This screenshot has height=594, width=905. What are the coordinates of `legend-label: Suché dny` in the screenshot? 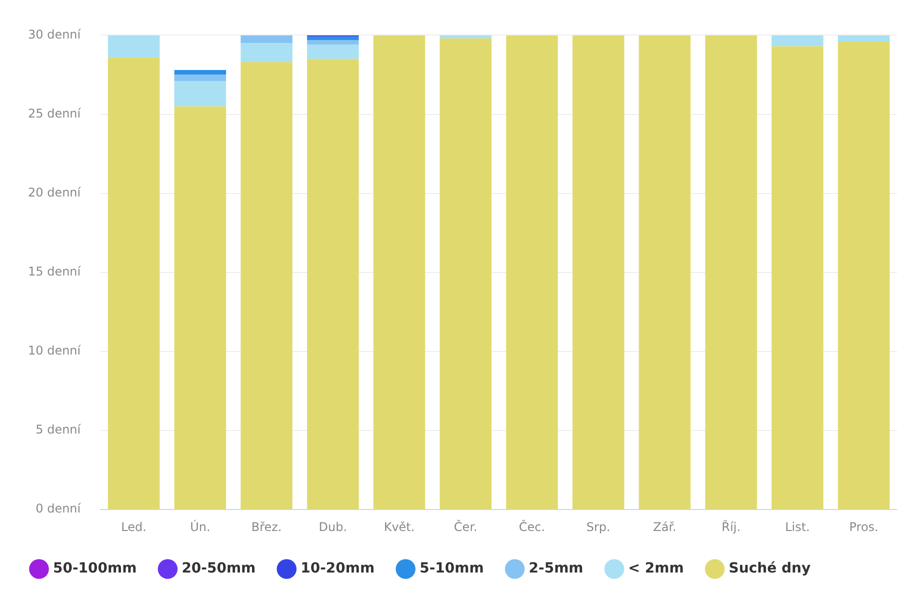 It's located at (769, 568).